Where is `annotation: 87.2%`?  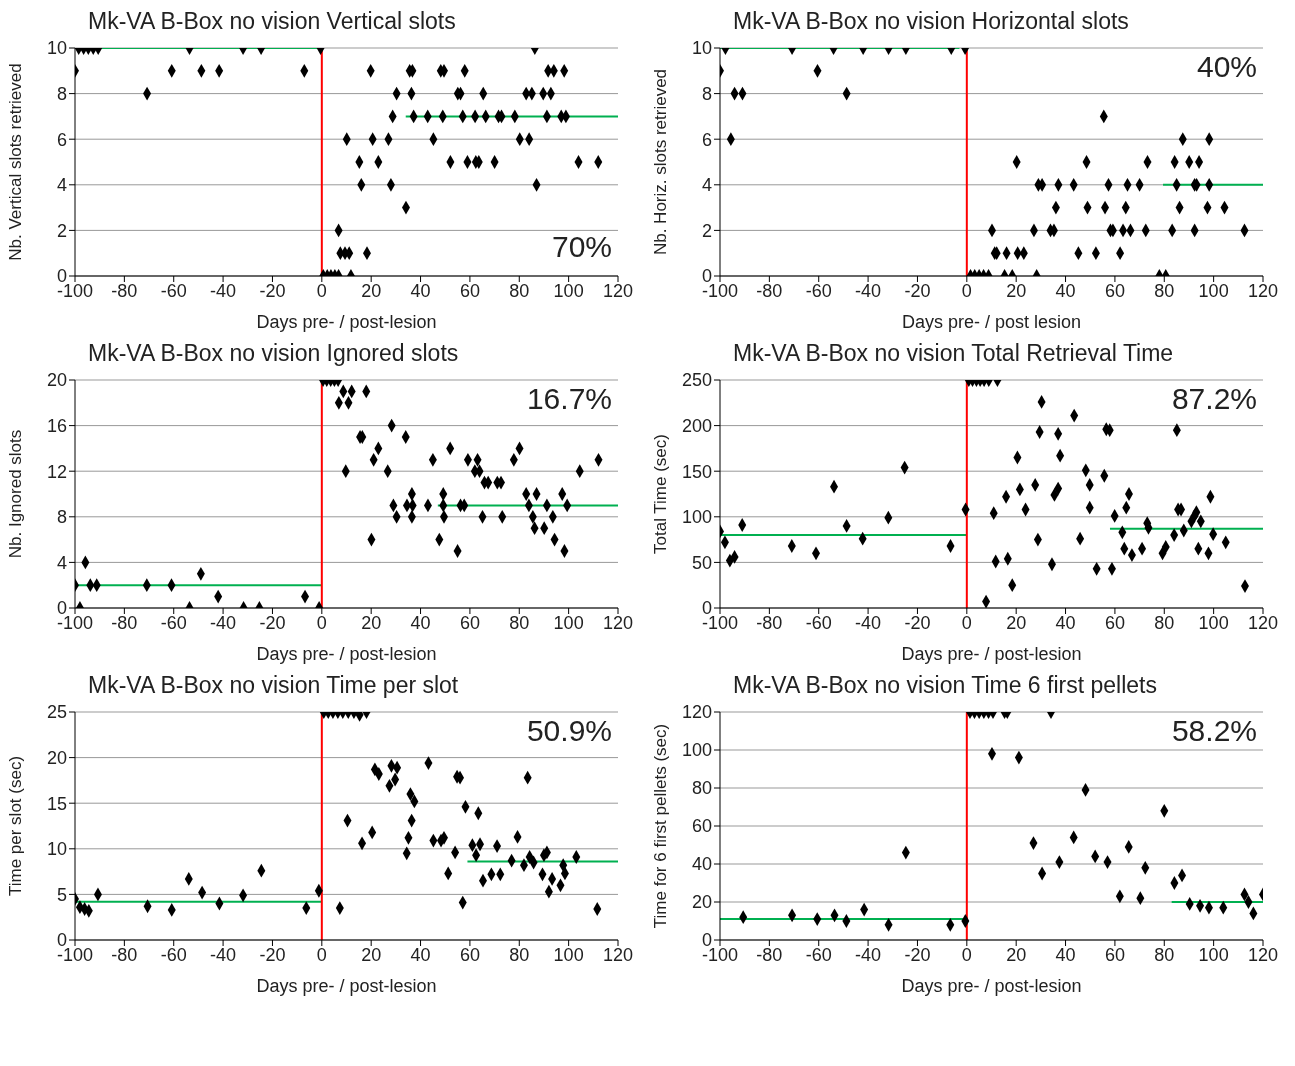
annotation: 87.2% is located at coordinates (1214, 399).